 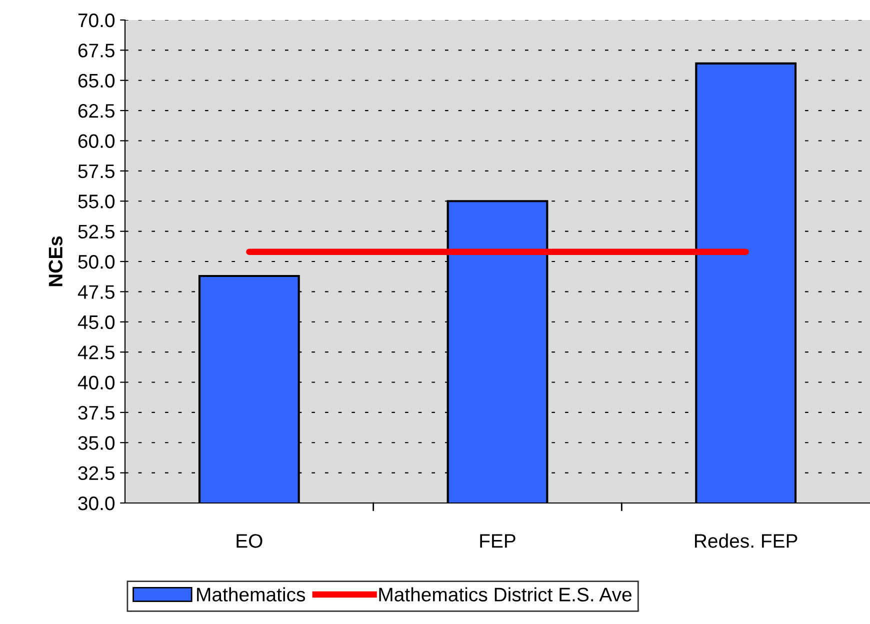 What do you see at coordinates (96, 141) in the screenshot?
I see `y-tick-label: 60.0` at bounding box center [96, 141].